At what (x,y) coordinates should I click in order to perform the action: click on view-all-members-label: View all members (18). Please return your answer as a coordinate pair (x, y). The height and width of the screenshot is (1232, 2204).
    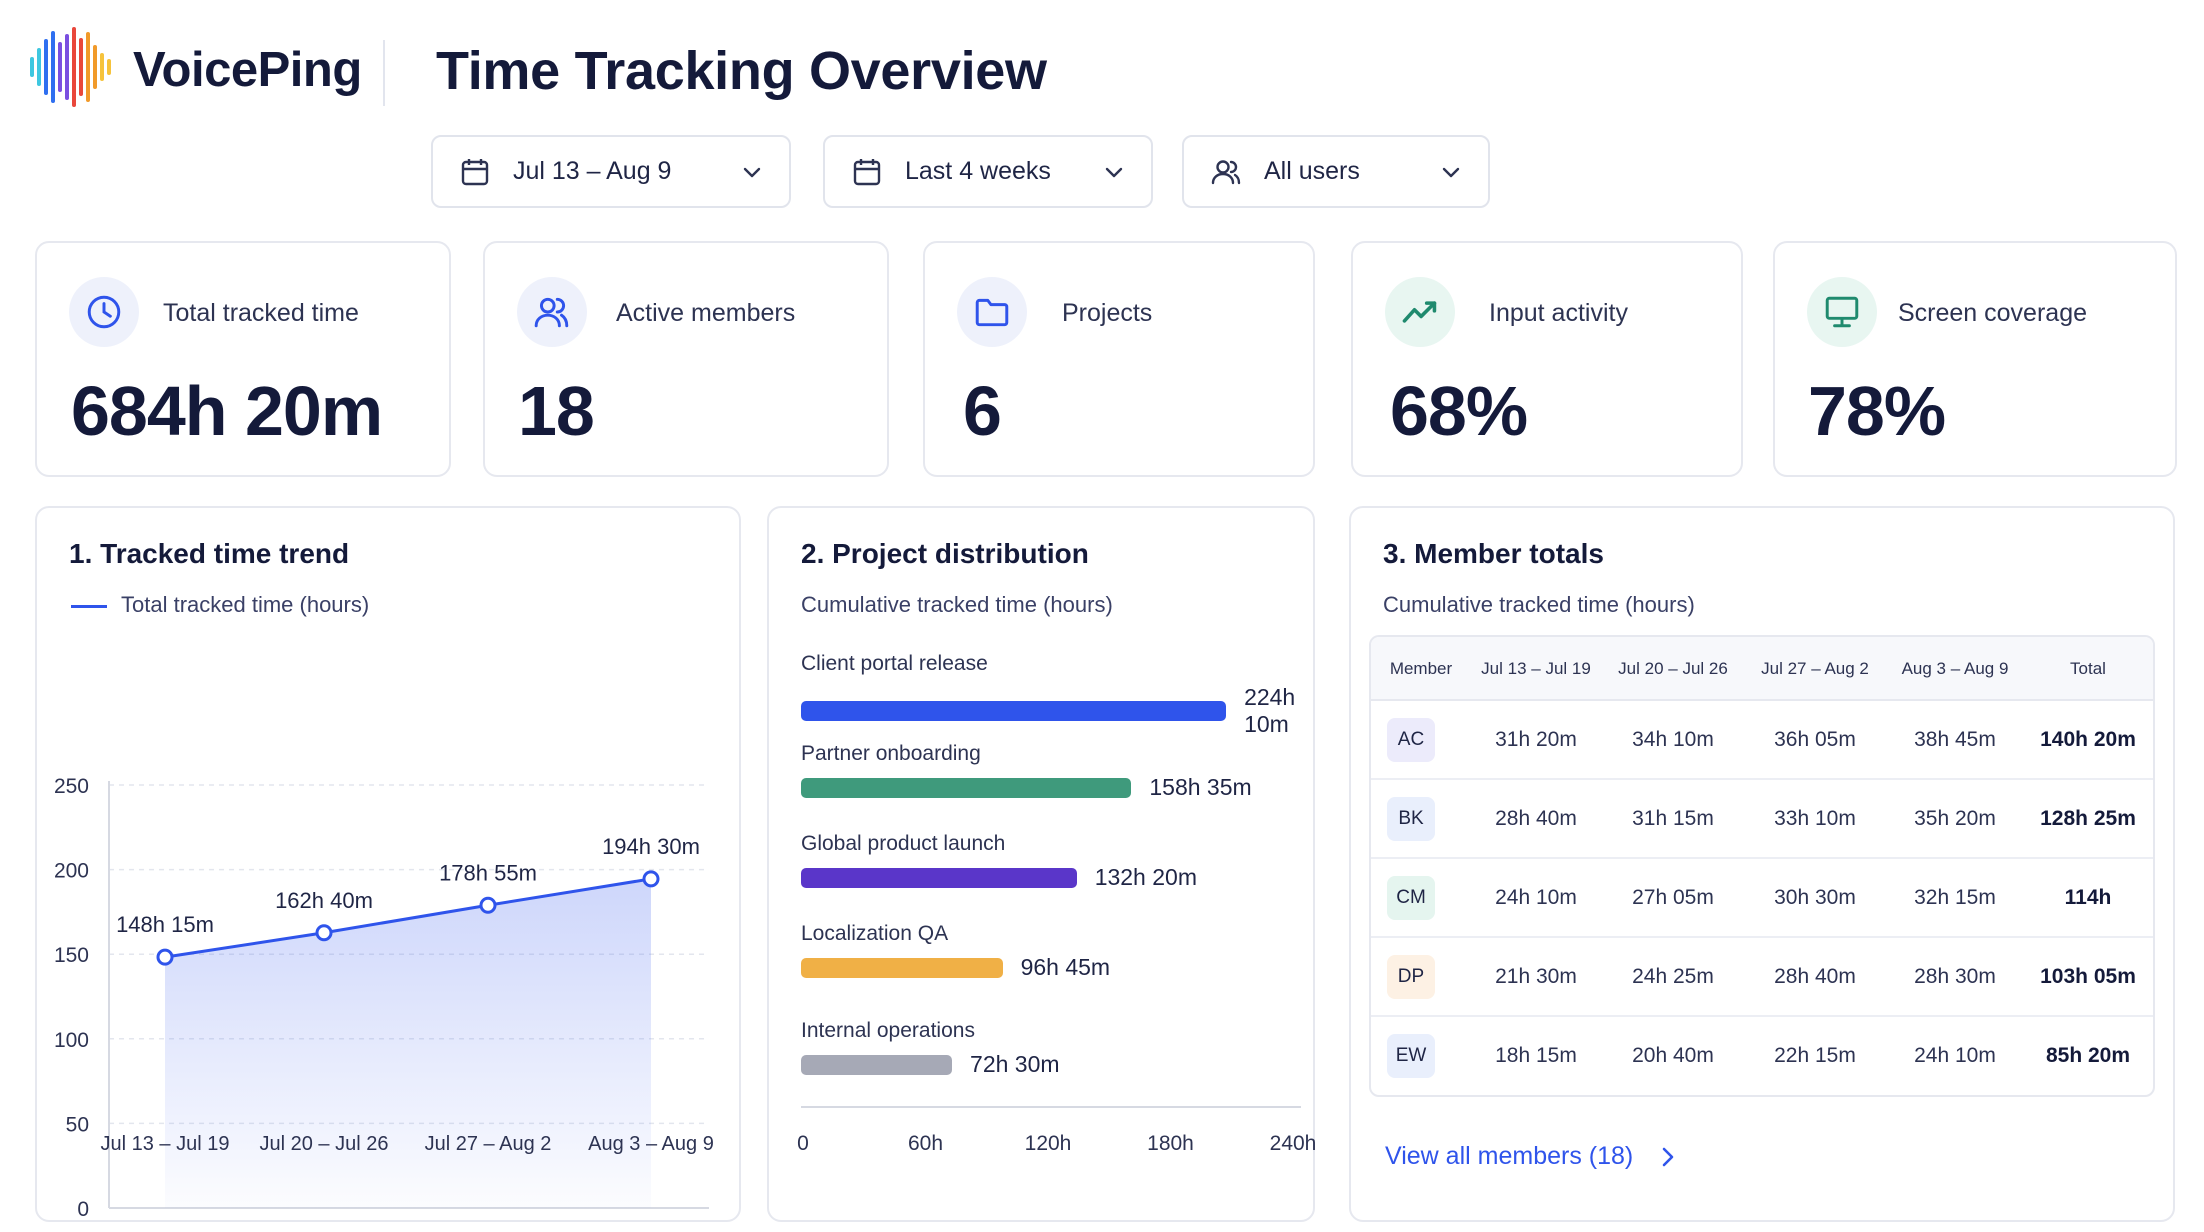
    Looking at the image, I should click on (1509, 1156).